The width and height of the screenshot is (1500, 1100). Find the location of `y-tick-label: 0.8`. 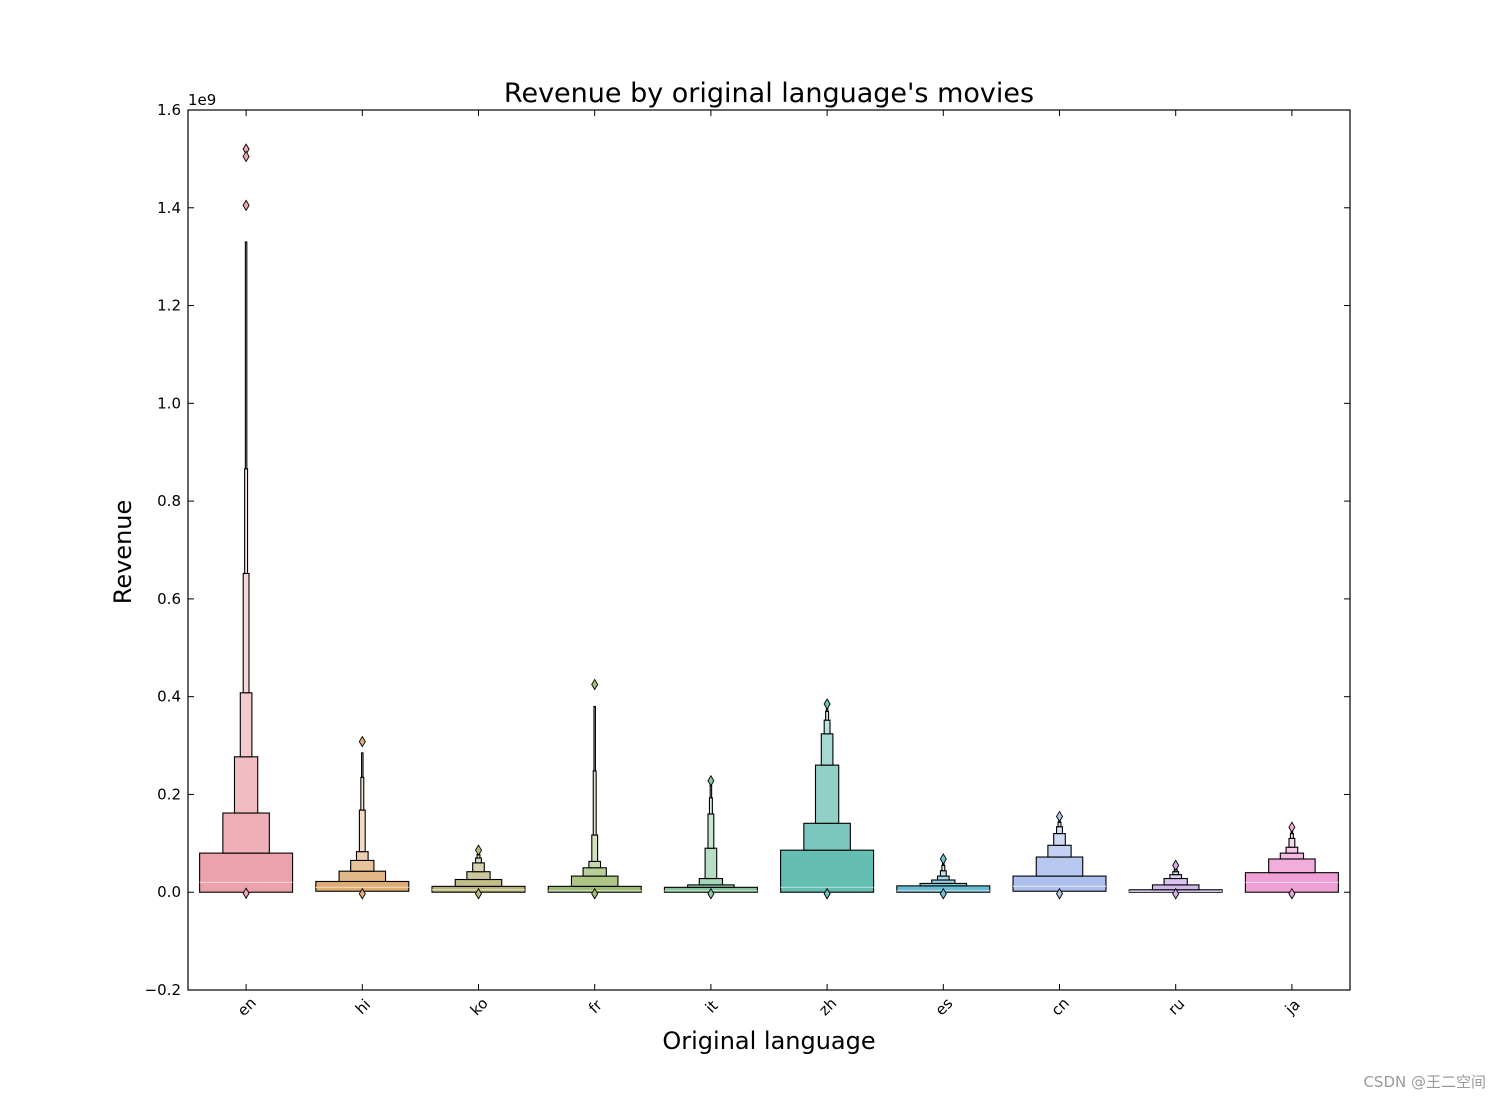

y-tick-label: 0.8 is located at coordinates (169, 501).